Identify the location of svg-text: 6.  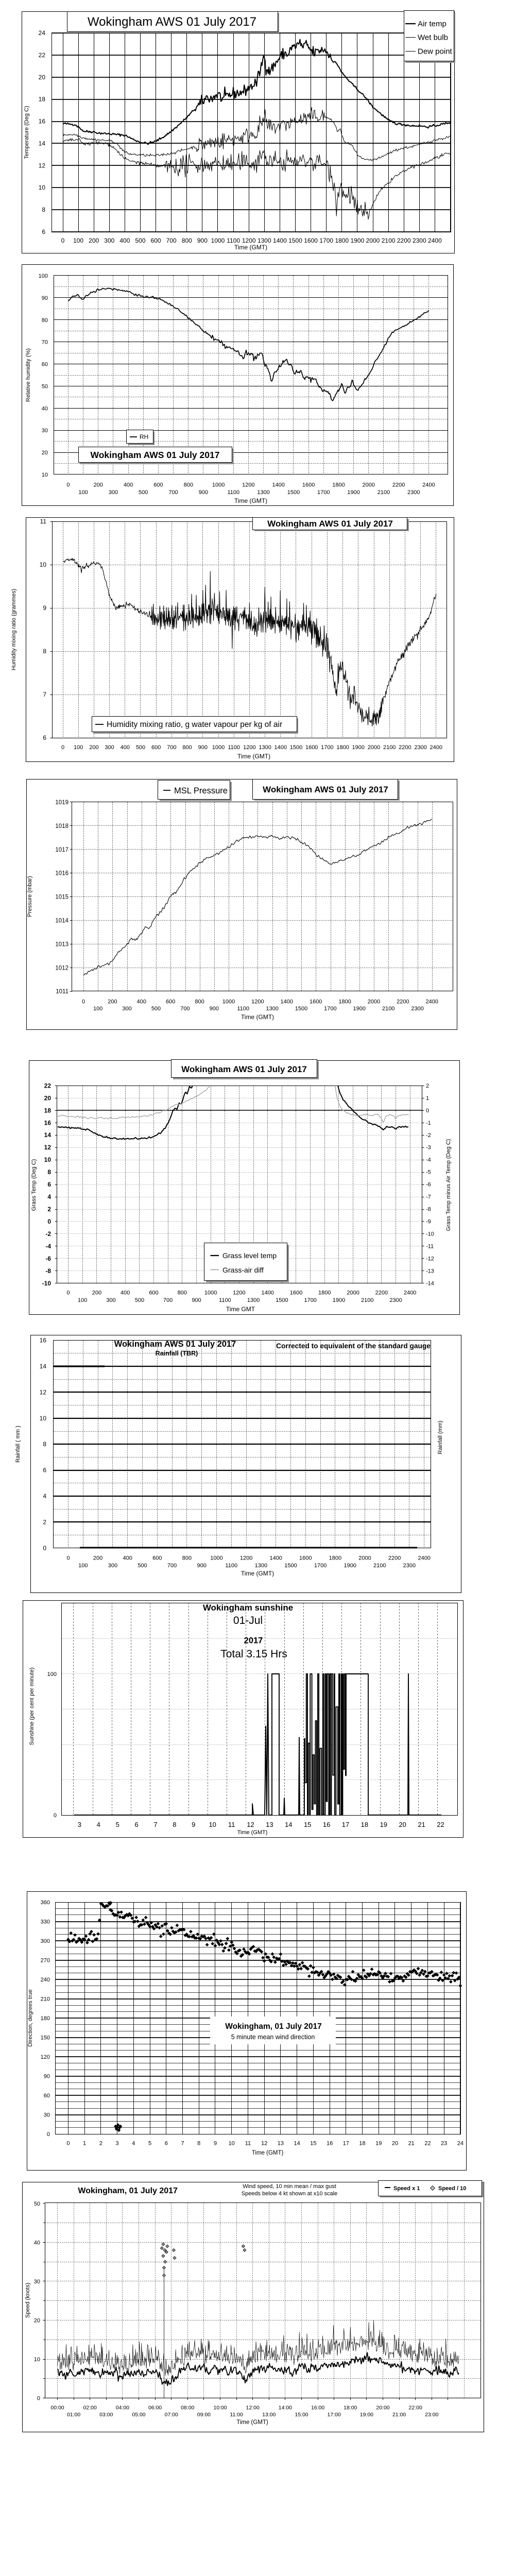
(44, 231).